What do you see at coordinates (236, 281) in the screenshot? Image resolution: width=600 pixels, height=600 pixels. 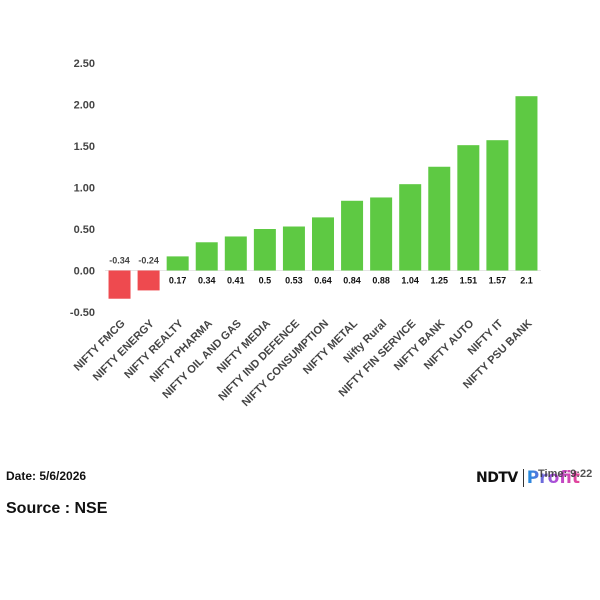 I see `data-label: 0.41` at bounding box center [236, 281].